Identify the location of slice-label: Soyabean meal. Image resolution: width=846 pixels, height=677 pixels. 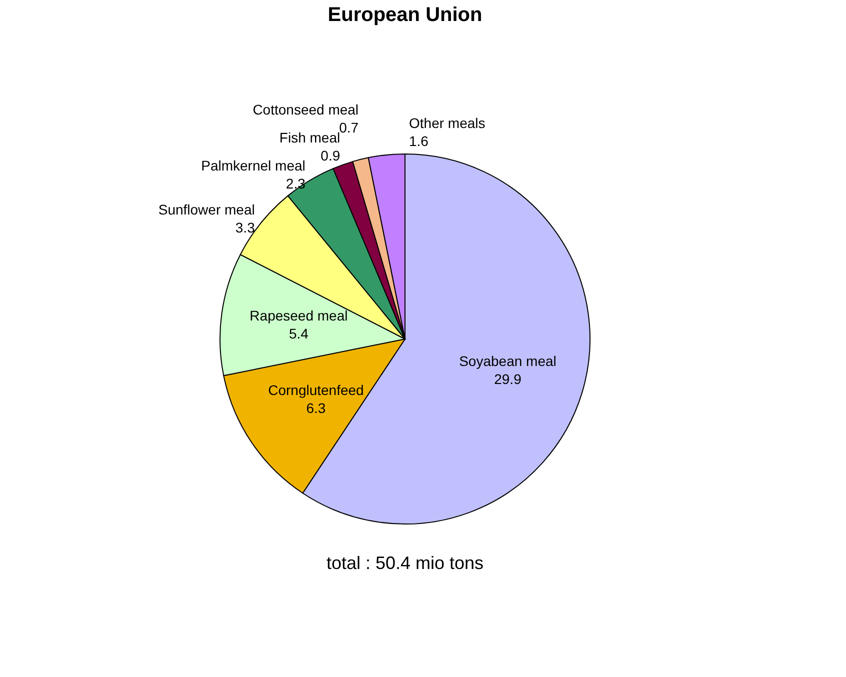
(507, 360).